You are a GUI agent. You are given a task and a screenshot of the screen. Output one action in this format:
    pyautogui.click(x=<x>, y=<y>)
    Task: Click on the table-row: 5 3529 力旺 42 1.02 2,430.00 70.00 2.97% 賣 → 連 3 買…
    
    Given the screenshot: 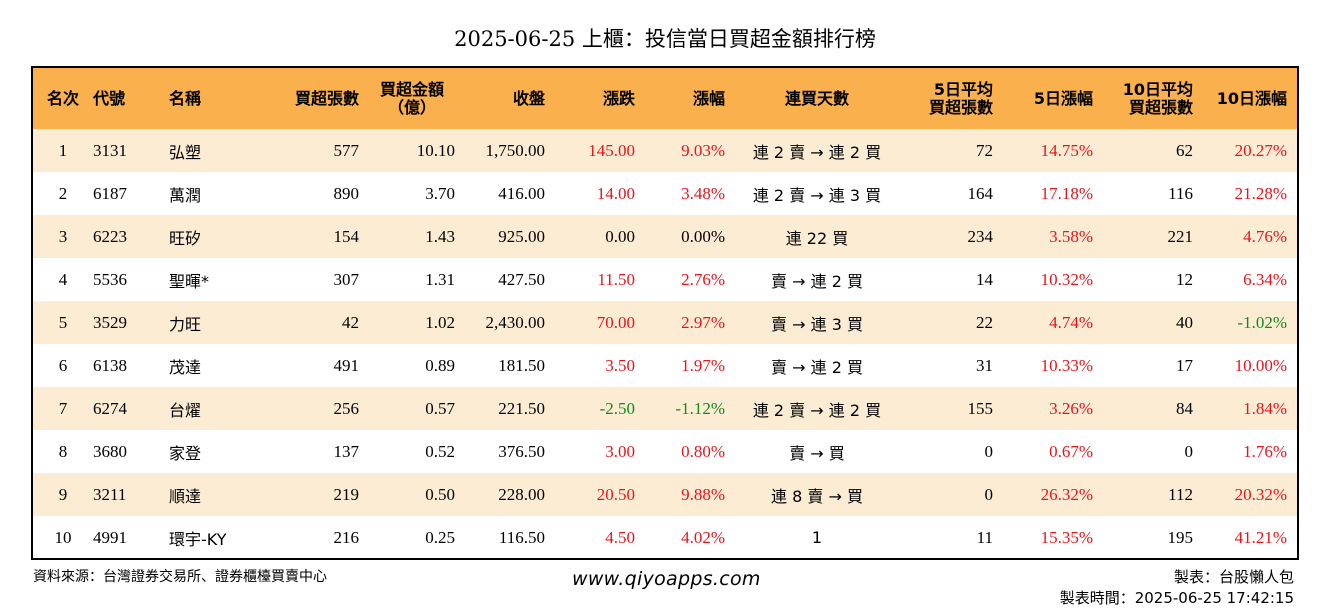 What is the action you would take?
    pyautogui.click(x=665, y=322)
    